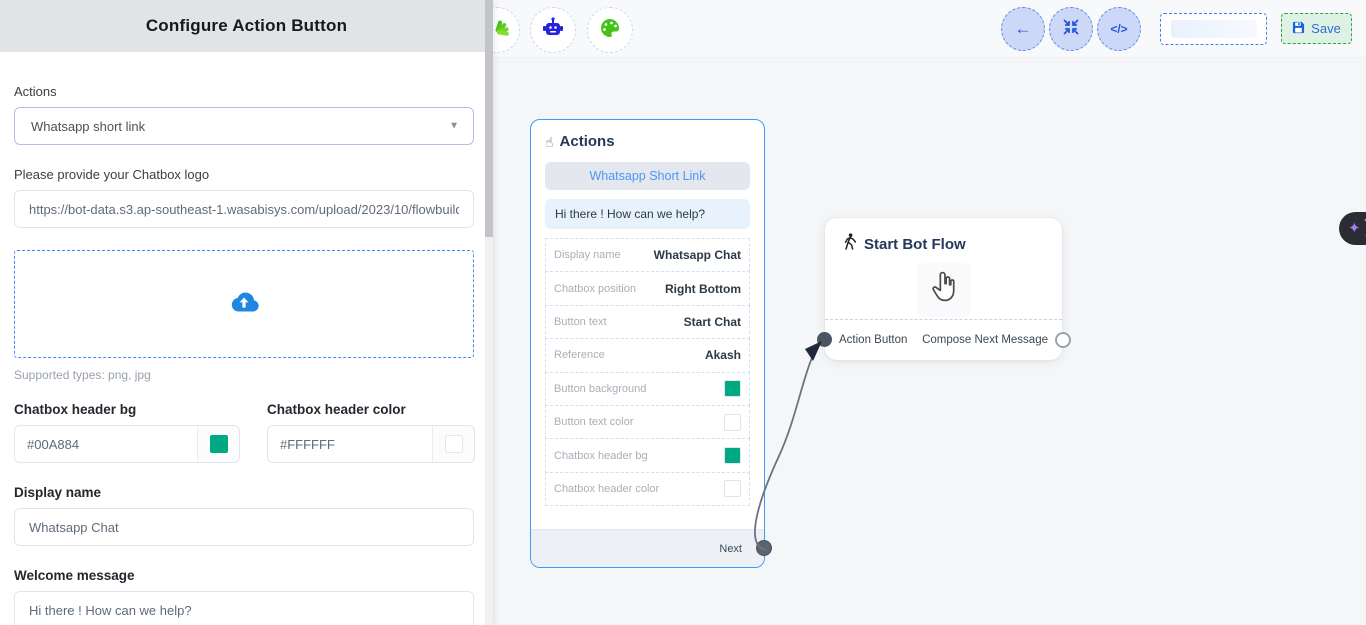  Describe the element at coordinates (497, 30) in the screenshot. I see `plant-icon` at that location.